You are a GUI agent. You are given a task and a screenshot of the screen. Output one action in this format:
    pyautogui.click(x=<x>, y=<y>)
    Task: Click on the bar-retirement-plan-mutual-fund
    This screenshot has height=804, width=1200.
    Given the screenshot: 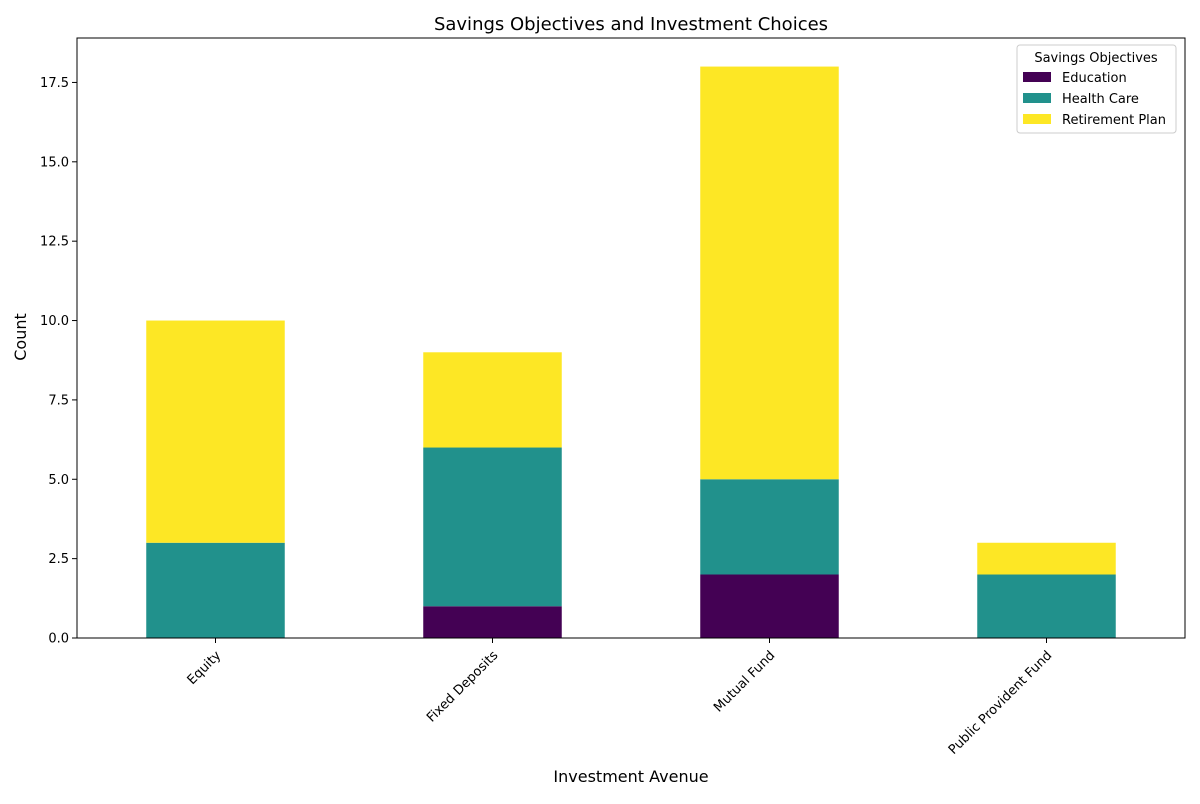 What is the action you would take?
    pyautogui.click(x=769, y=273)
    